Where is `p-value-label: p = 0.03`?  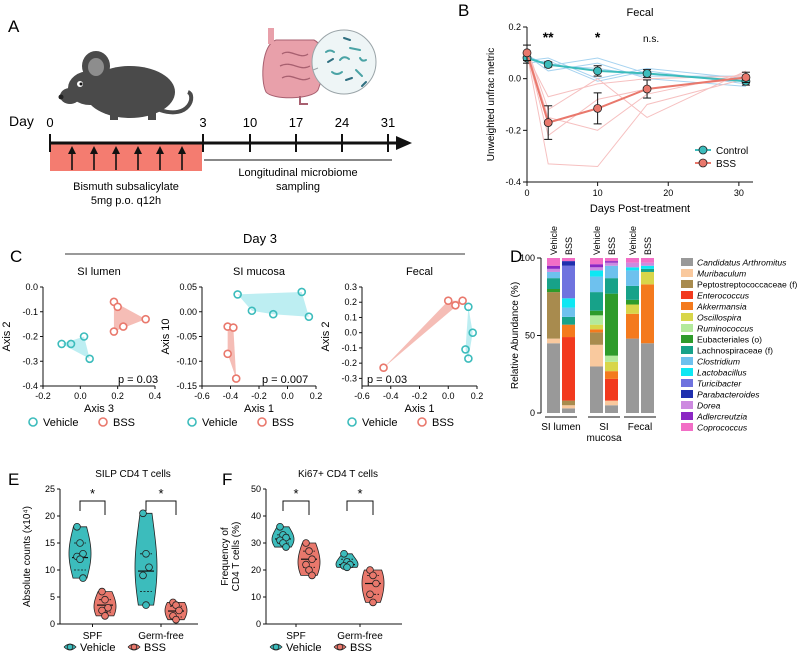 p-value-label: p = 0.03 is located at coordinates (387, 380).